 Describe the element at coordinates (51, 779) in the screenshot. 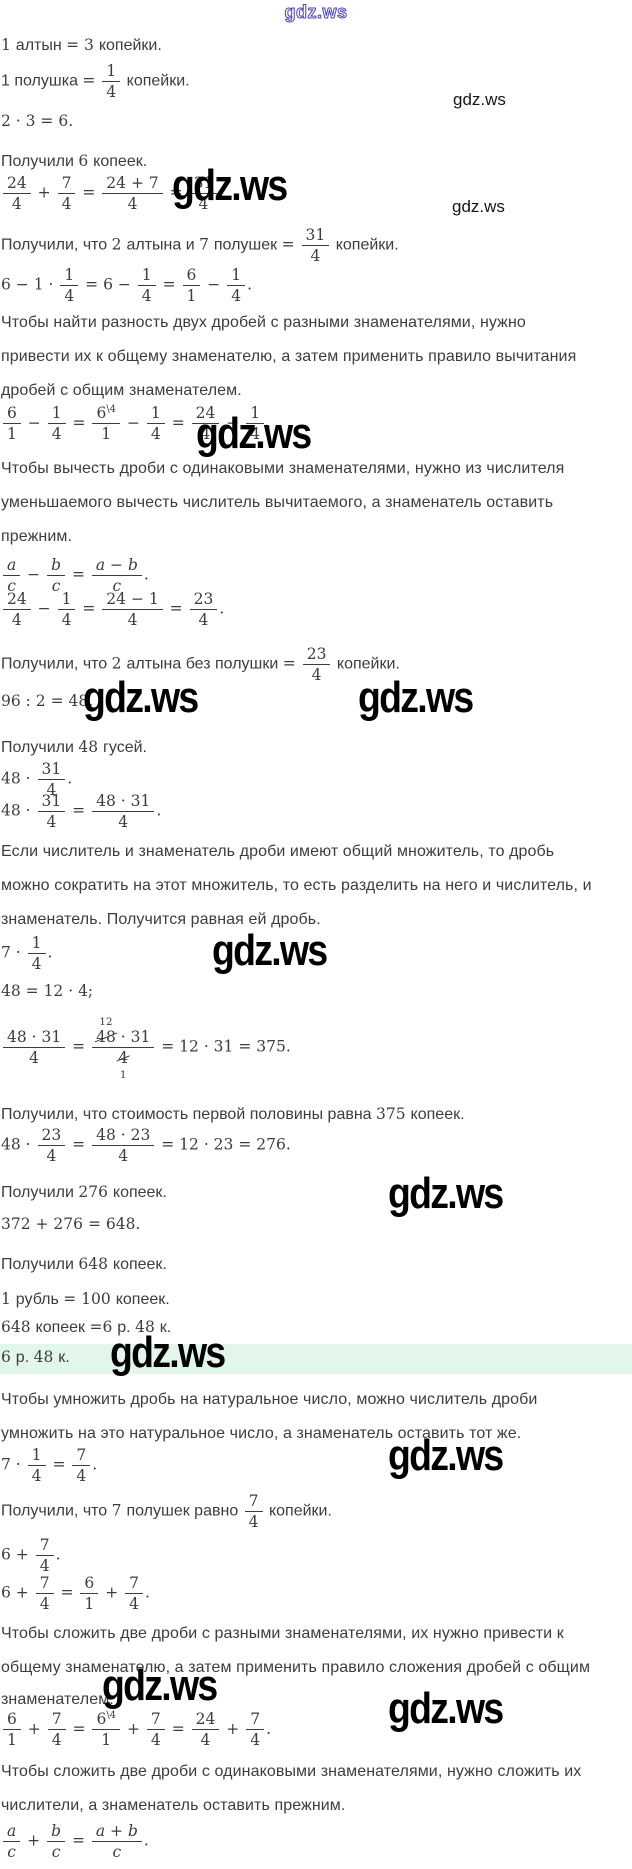

I see `fraction: 31 4` at that location.